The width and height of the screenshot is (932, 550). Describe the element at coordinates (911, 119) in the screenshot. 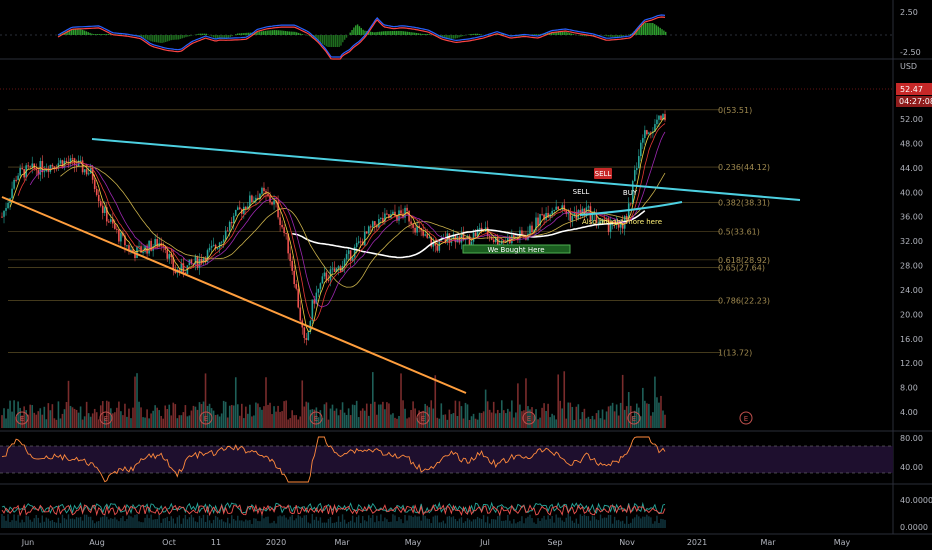

I see `price-tick-label: 52.00` at that location.